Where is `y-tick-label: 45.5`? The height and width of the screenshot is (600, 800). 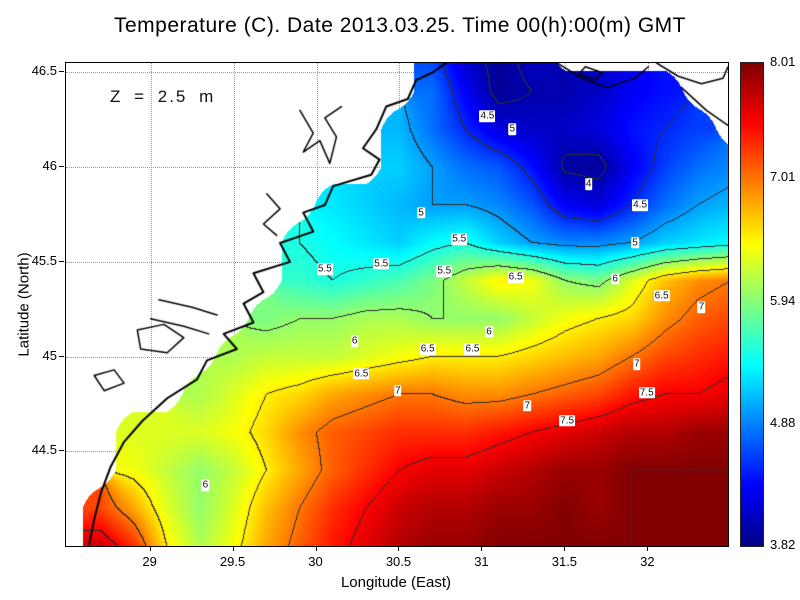 y-tick-label: 45.5 is located at coordinates (44, 260).